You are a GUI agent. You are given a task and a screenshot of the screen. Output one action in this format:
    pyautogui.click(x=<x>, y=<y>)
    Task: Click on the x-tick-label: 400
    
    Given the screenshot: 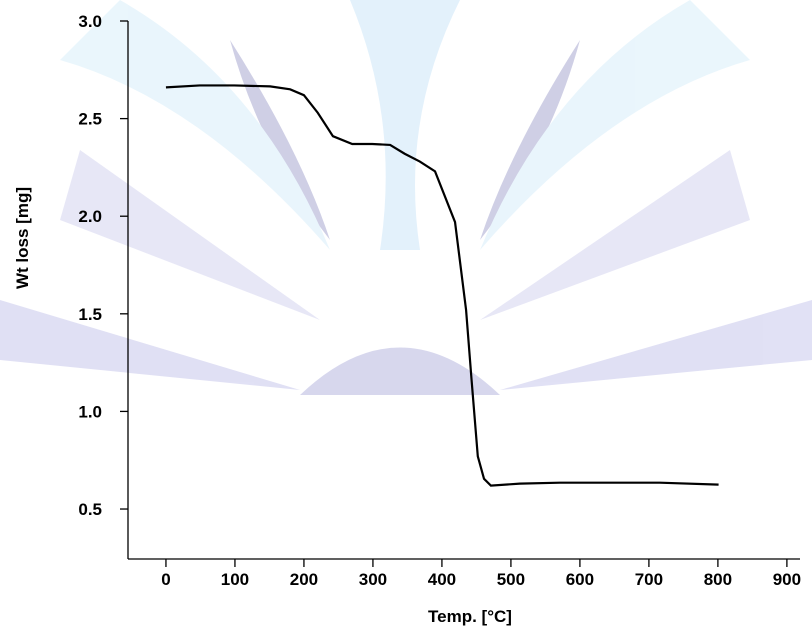 What is the action you would take?
    pyautogui.click(x=442, y=579)
    